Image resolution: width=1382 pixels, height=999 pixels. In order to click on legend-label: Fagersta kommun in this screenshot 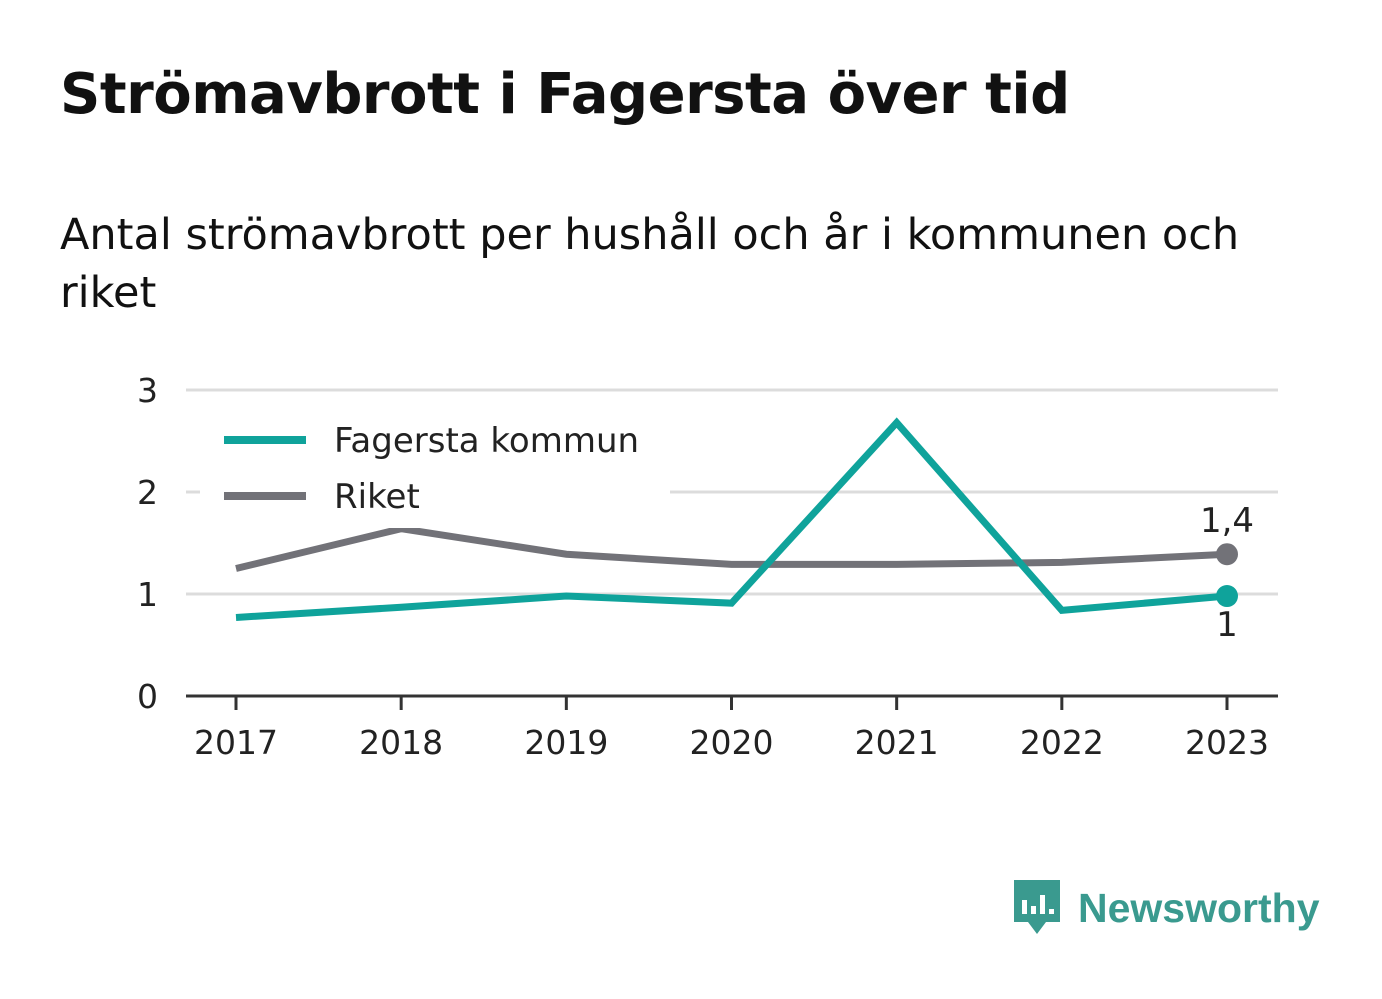, I will do `click(486, 441)`.